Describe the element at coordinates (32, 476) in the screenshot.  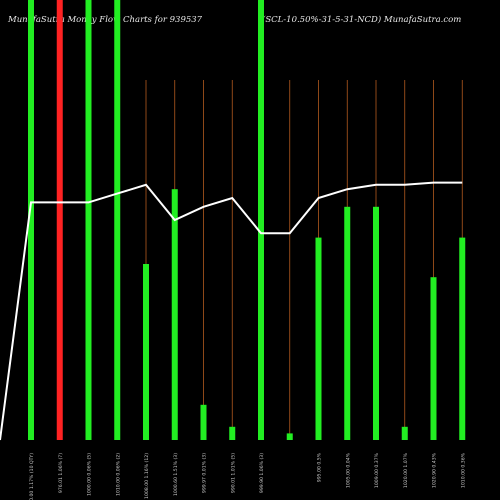
I see `x-tick-label: 970.00 1.17% (10 QTY)` at that location.